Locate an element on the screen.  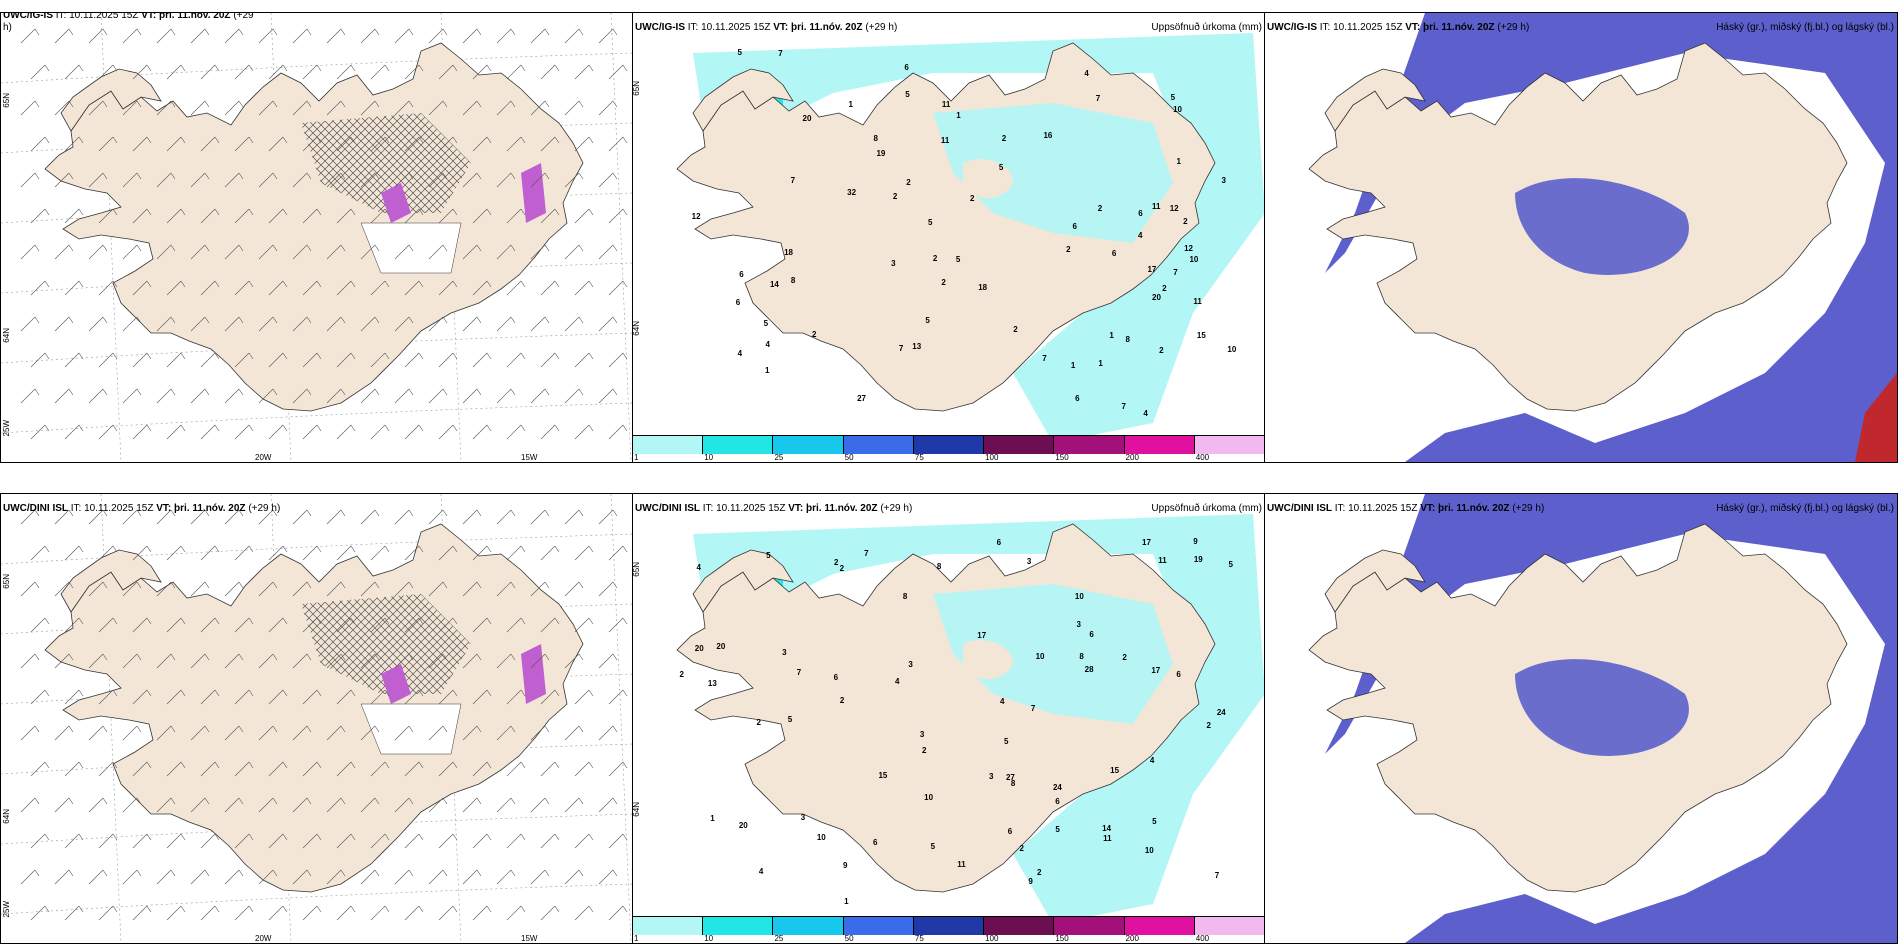
lon-label-25: 25W is located at coordinates (6, 909).